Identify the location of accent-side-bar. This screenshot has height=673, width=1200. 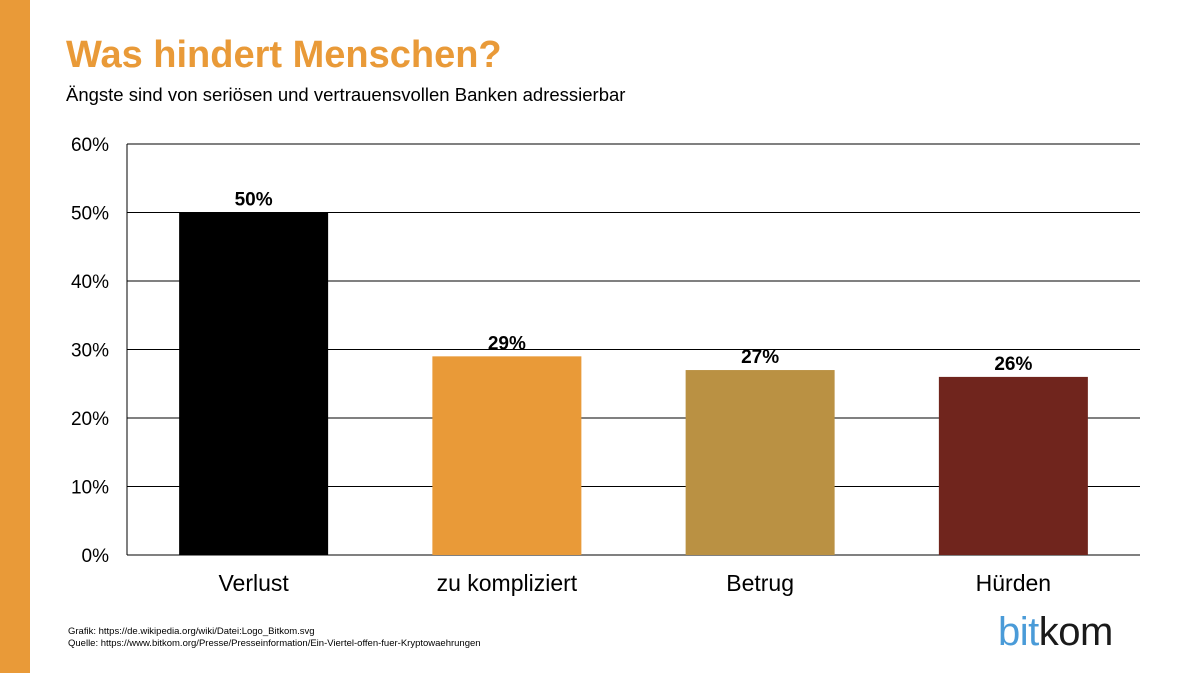
(15, 336).